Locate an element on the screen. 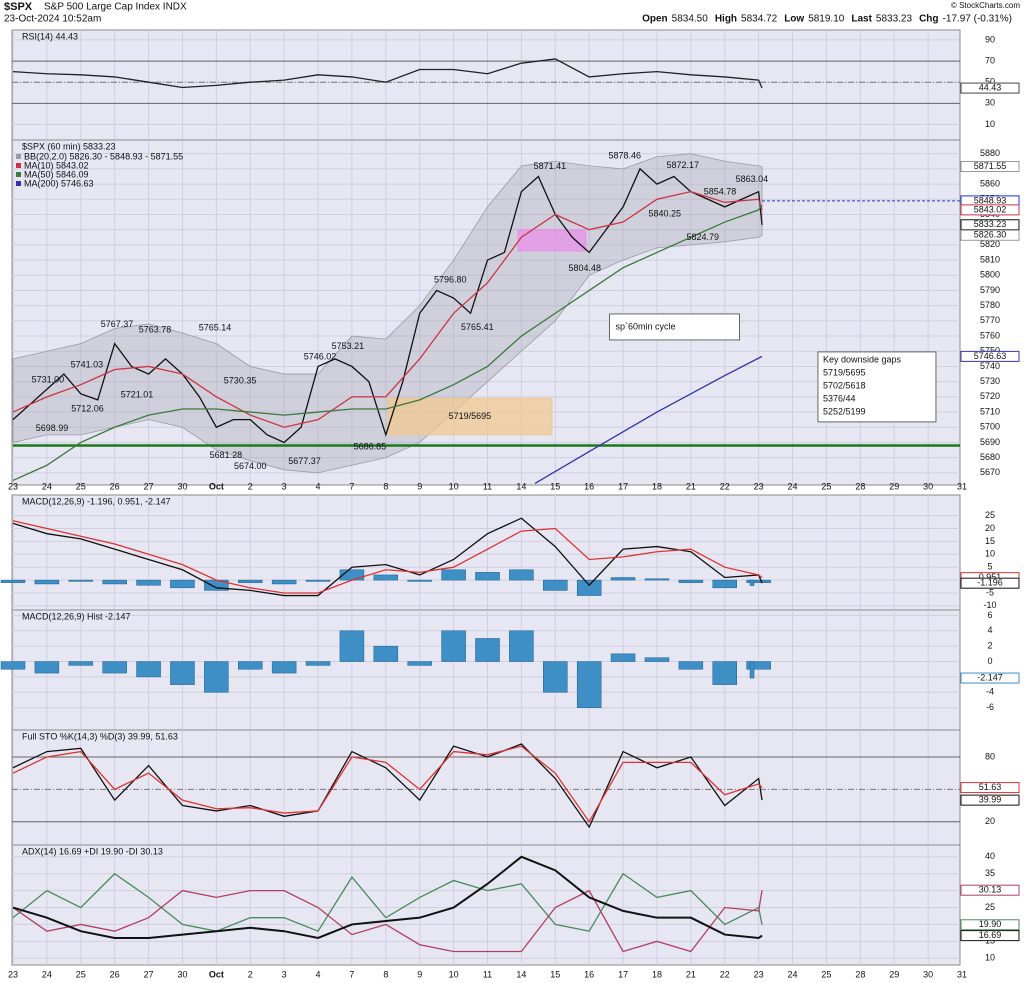  legend-entry: BB(20,2.0) 5826.30 - 5848.93 - 5871.55 is located at coordinates (103, 156).